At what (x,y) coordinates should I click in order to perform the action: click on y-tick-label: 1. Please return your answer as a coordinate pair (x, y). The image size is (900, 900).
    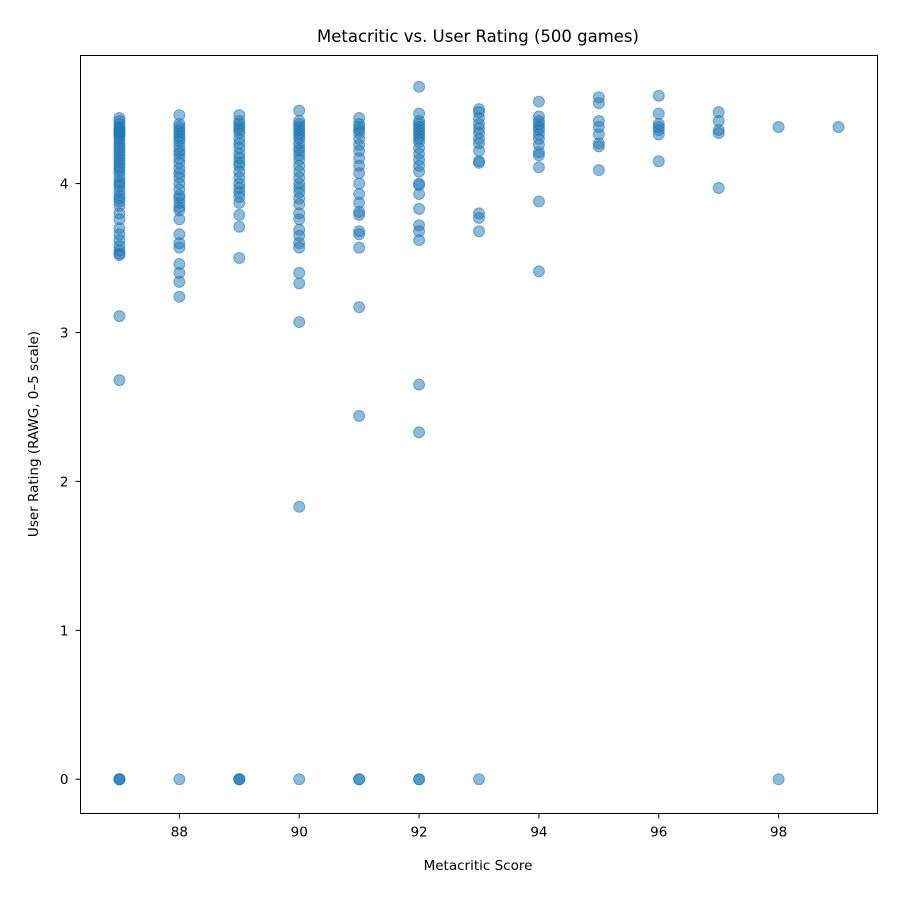
    Looking at the image, I should click on (64, 631).